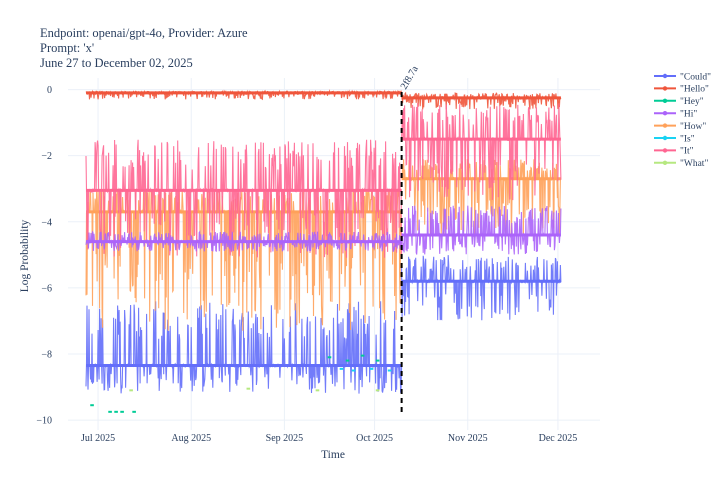 Image resolution: width=720 pixels, height=480 pixels. What do you see at coordinates (692, 102) in the screenshot?
I see `legend-label: "Hey"` at bounding box center [692, 102].